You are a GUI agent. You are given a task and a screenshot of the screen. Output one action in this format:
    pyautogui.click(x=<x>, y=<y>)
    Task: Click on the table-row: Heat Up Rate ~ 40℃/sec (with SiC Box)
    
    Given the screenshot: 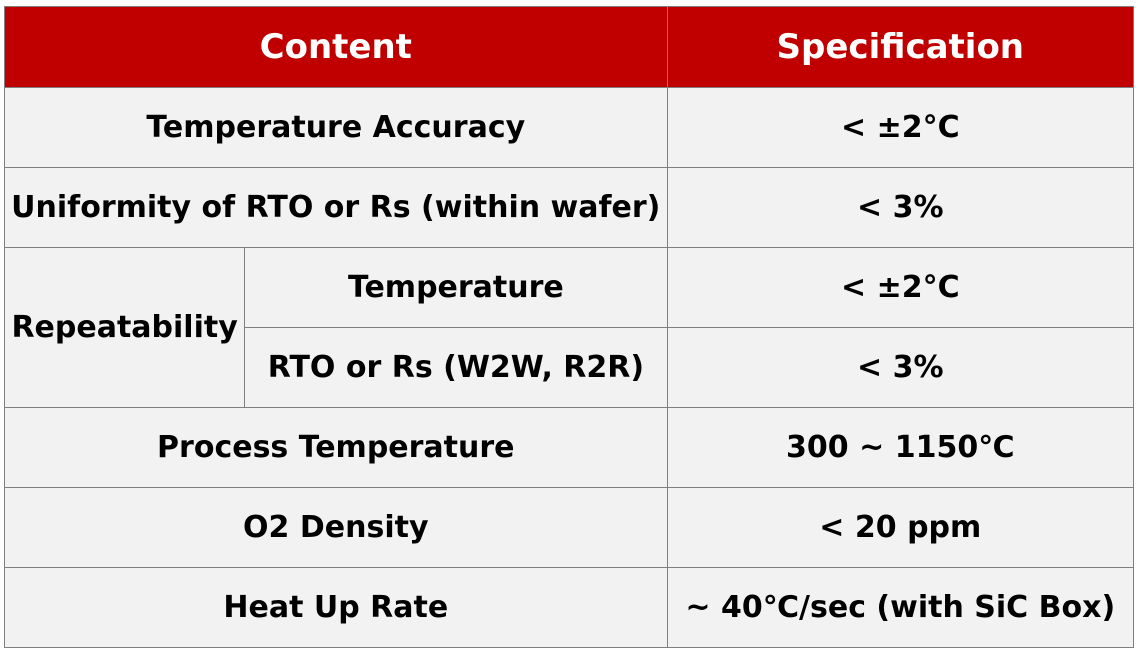 What is the action you would take?
    pyautogui.click(x=569, y=607)
    